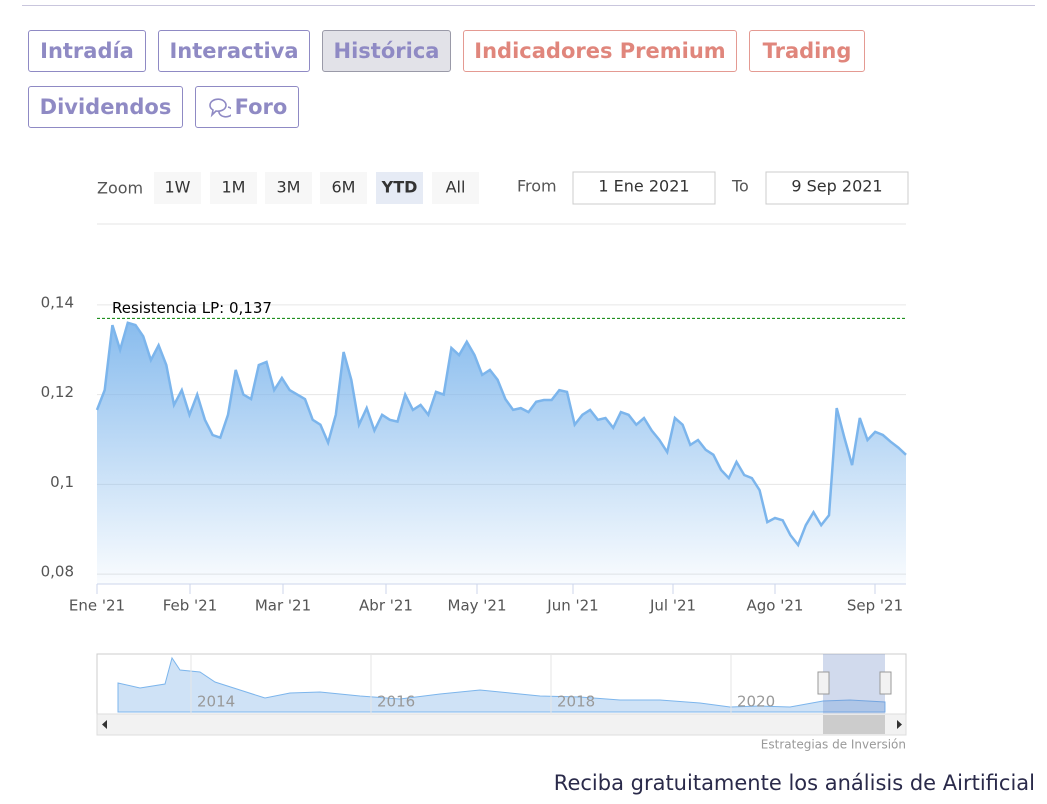  Describe the element at coordinates (396, 702) in the screenshot. I see `navigator-label: 2016` at that location.